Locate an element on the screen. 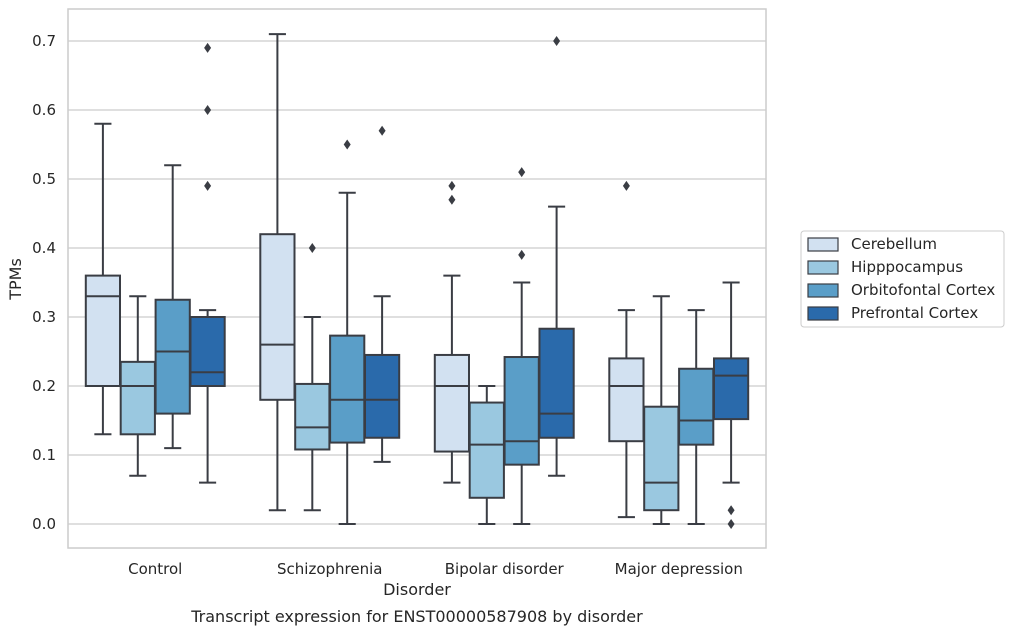 The width and height of the screenshot is (1014, 634). y-tick-label: 0.1 is located at coordinates (44, 455).